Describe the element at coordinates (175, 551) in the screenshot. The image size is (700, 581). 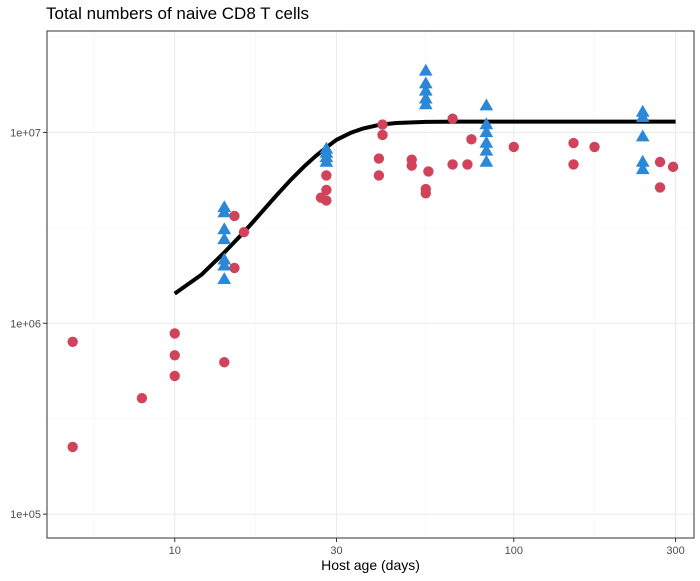
I see `x-tick-label: 10` at that location.